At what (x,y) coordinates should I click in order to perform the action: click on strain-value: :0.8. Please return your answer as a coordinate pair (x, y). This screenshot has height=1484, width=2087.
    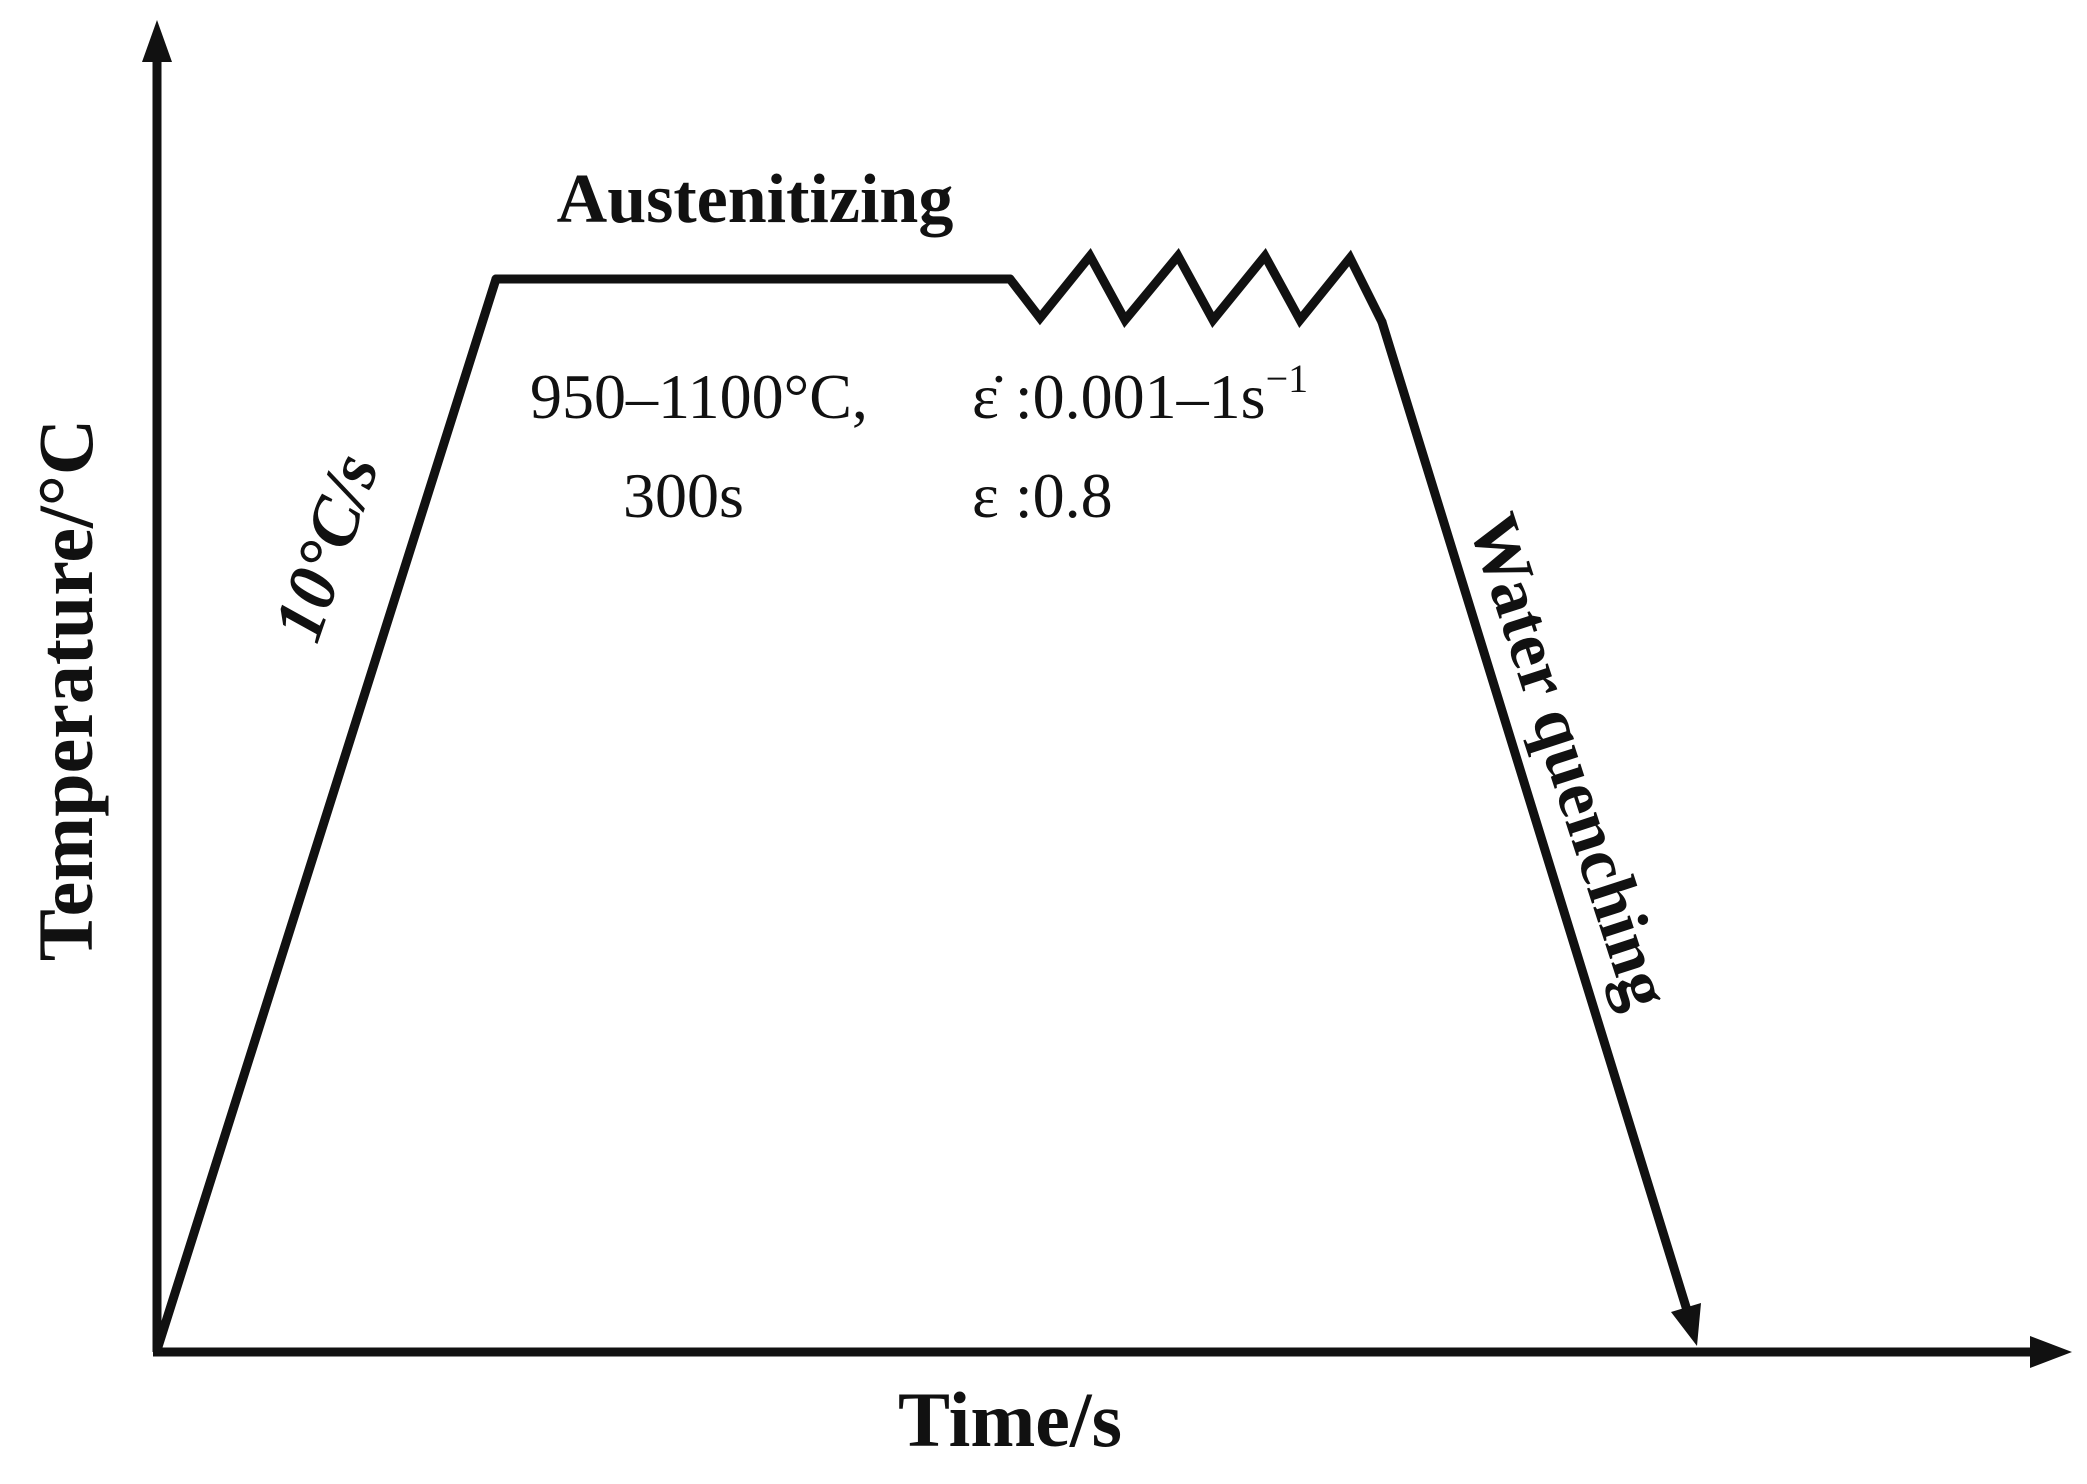
    Looking at the image, I should click on (1056, 495).